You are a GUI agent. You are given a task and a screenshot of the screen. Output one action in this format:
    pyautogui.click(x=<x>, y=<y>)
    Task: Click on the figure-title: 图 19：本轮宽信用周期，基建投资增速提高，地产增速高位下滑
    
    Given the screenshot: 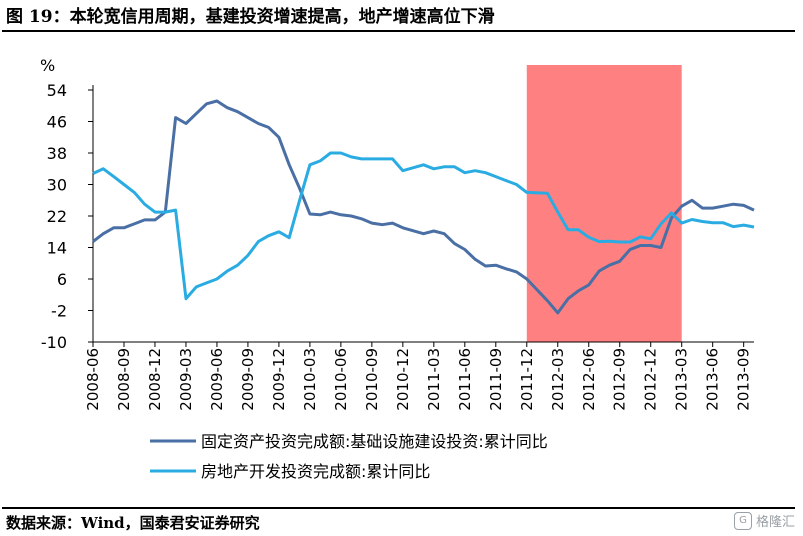 What is the action you would take?
    pyautogui.click(x=250, y=17)
    